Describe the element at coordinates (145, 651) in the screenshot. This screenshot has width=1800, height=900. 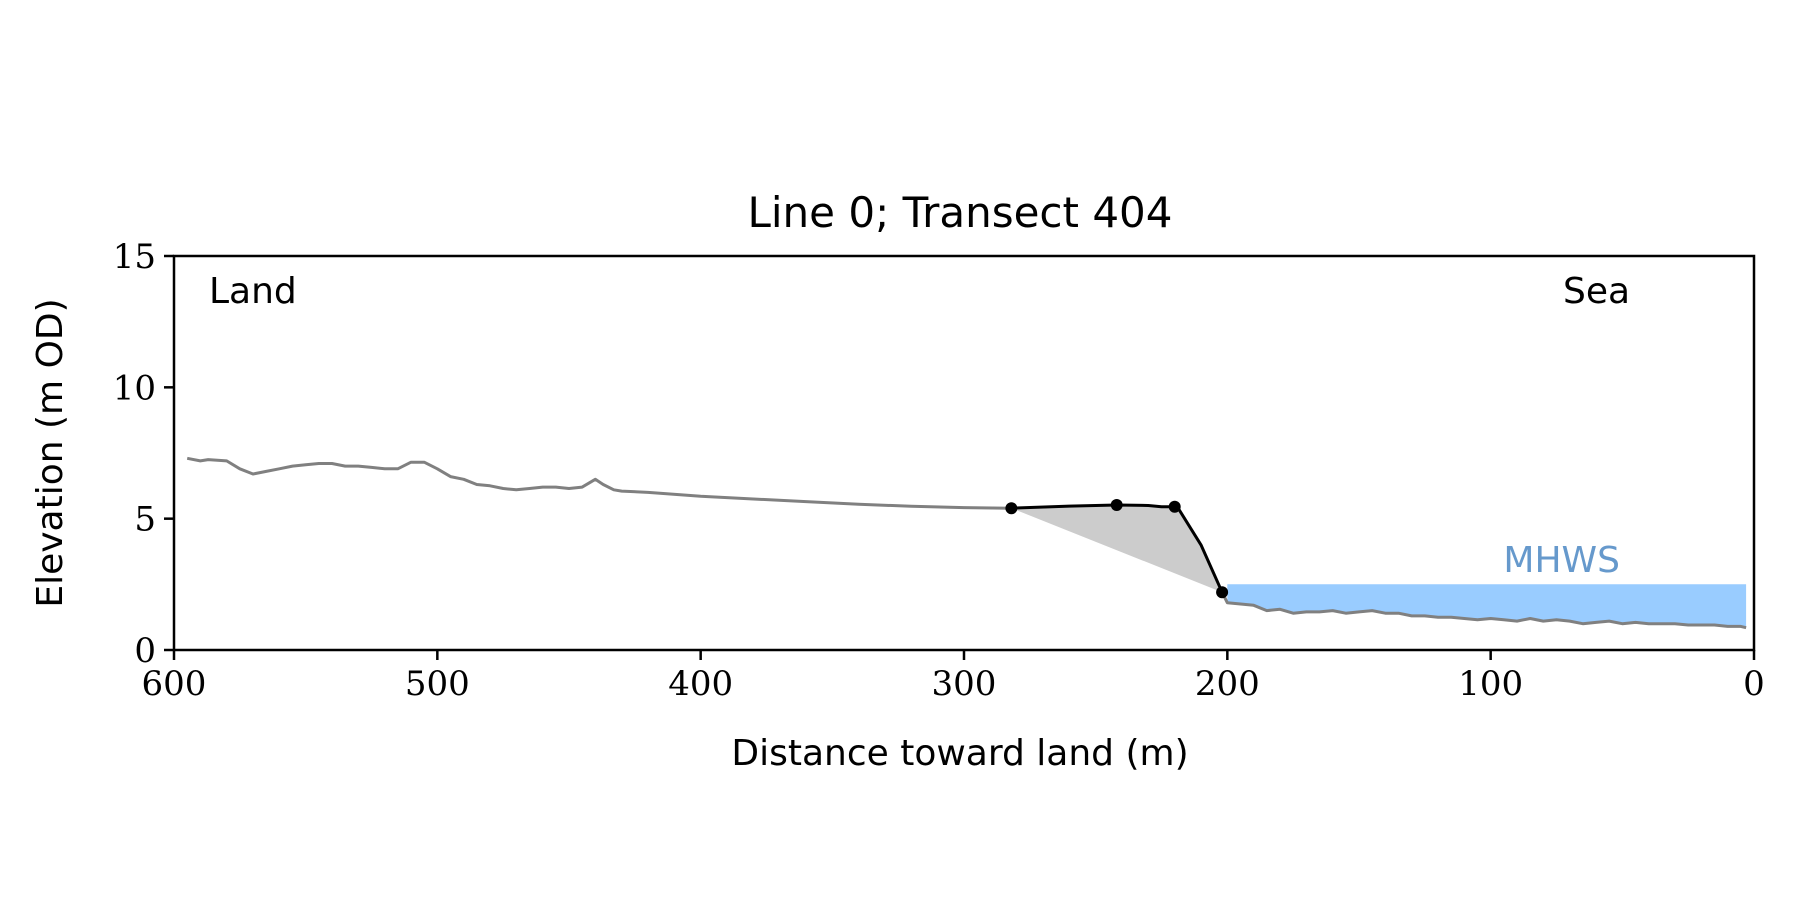
I see `y-tick-label: 0` at that location.